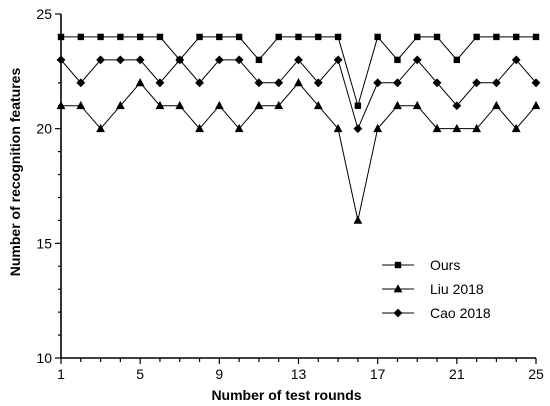  What do you see at coordinates (44, 14) in the screenshot?
I see `y-tick-label: 25` at bounding box center [44, 14].